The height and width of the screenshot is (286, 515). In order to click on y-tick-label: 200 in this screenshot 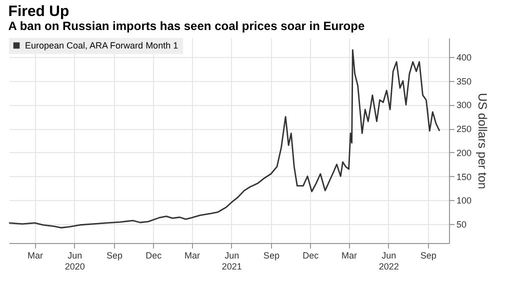, I will do `click(464, 153)`.